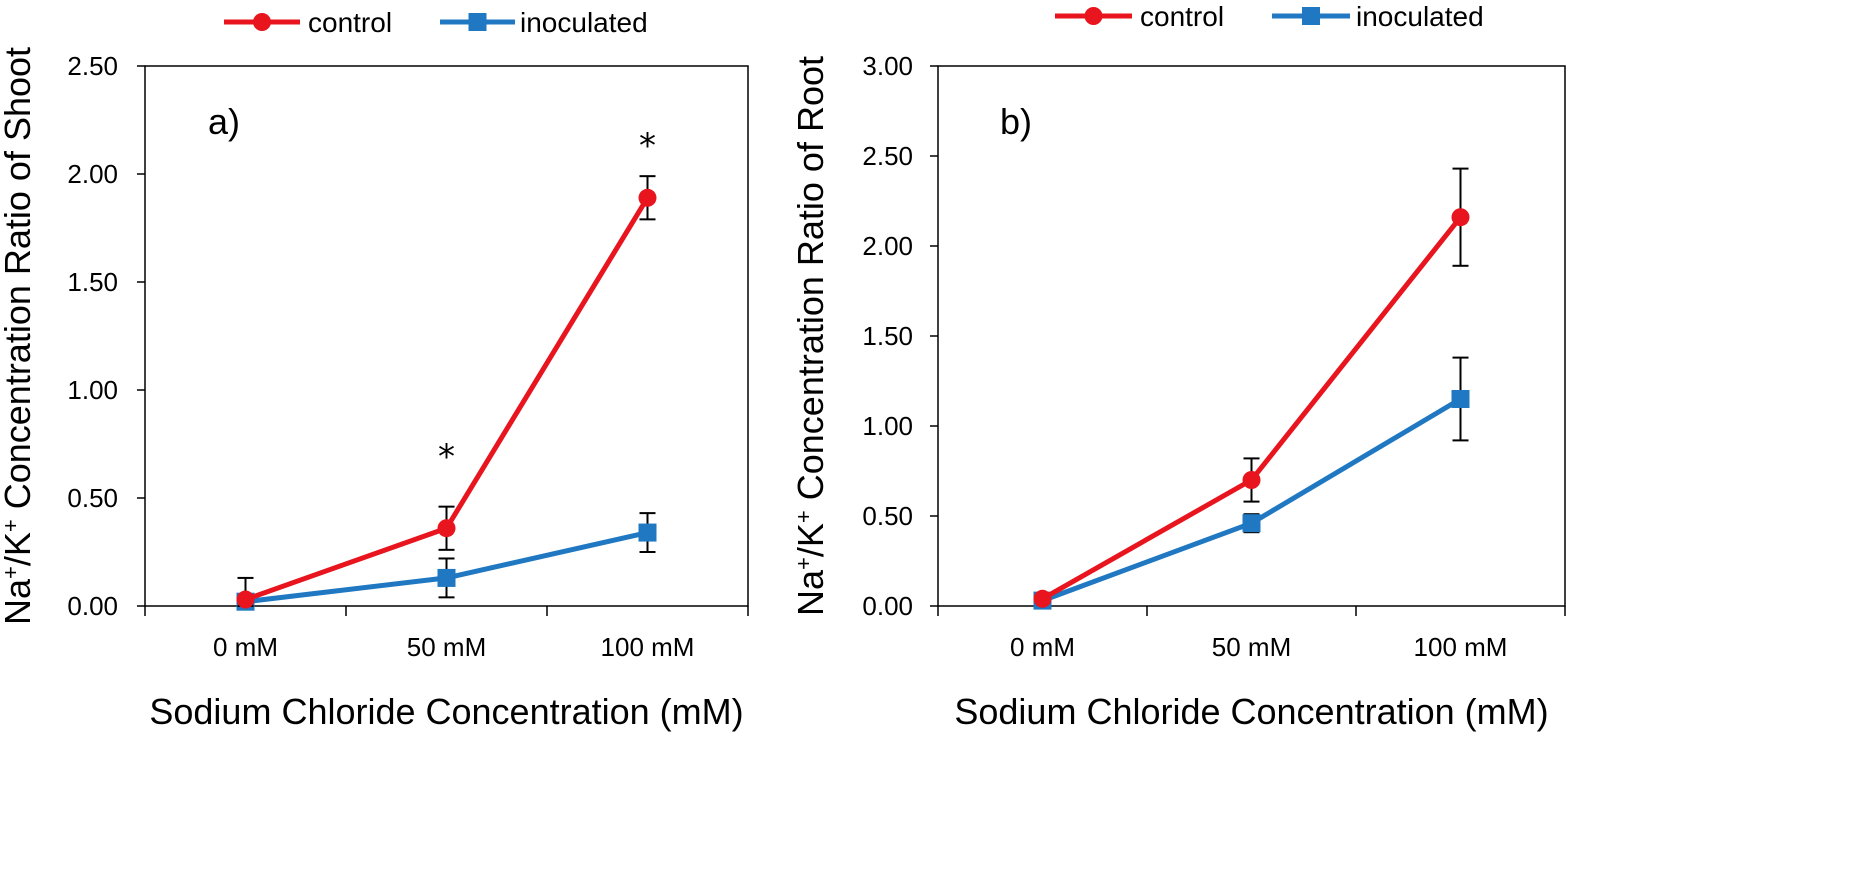 This screenshot has width=1873, height=876. I want to click on panel-label: a), so click(224, 121).